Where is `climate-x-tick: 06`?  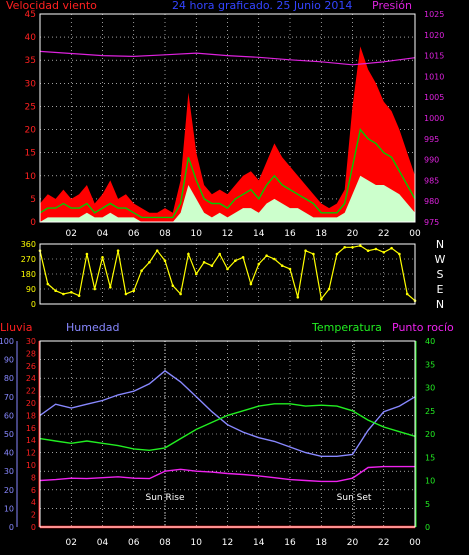
climate-x-tick: 06 is located at coordinates (134, 543).